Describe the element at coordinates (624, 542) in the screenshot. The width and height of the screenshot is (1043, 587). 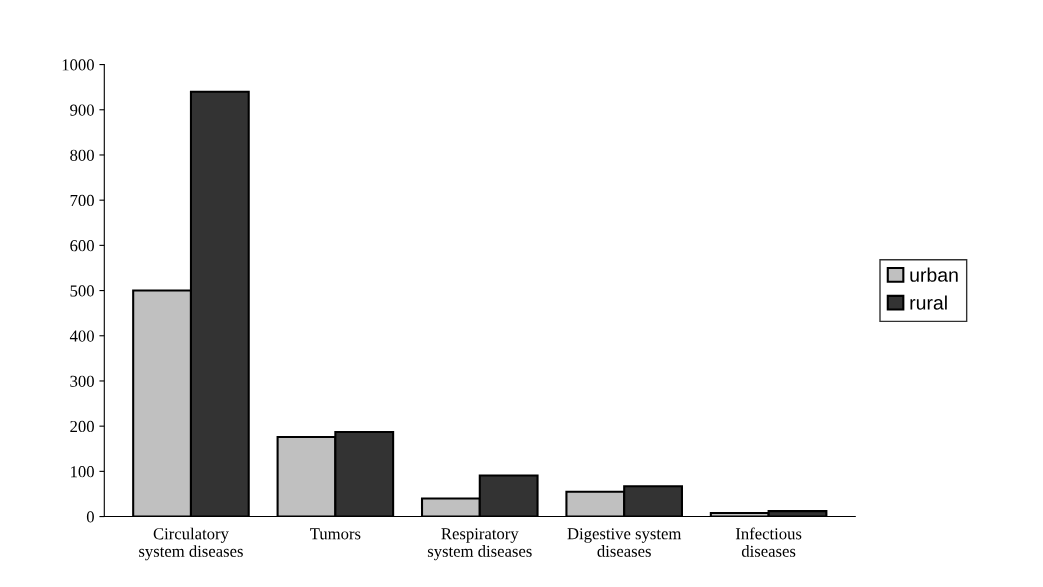
I see `x-tick-label: Digestive system diseases` at that location.